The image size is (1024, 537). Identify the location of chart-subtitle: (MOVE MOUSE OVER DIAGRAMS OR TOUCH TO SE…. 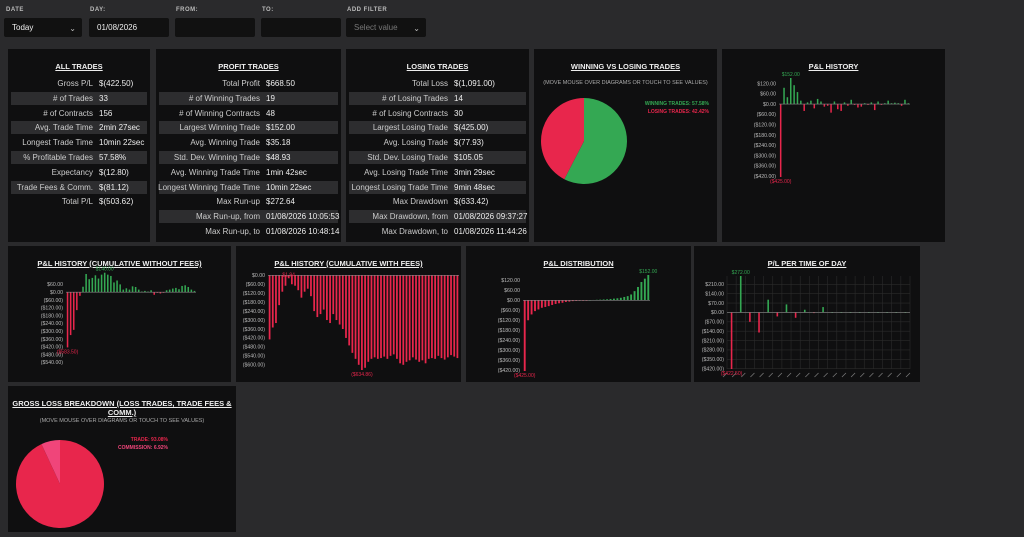
(625, 83).